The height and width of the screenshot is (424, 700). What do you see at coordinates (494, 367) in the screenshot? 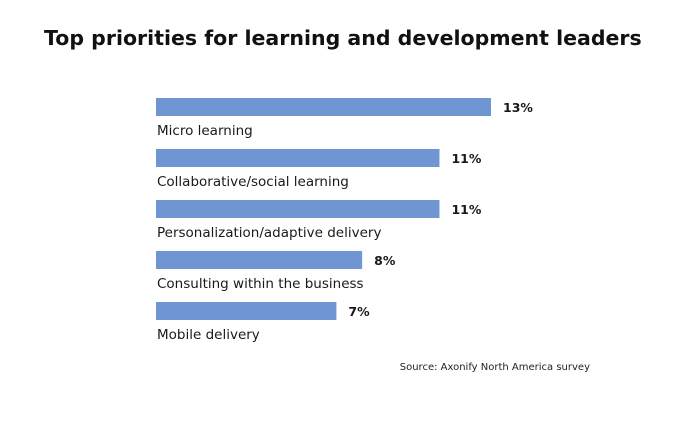
I see `source-note: Source: Axonify North America survey` at bounding box center [494, 367].